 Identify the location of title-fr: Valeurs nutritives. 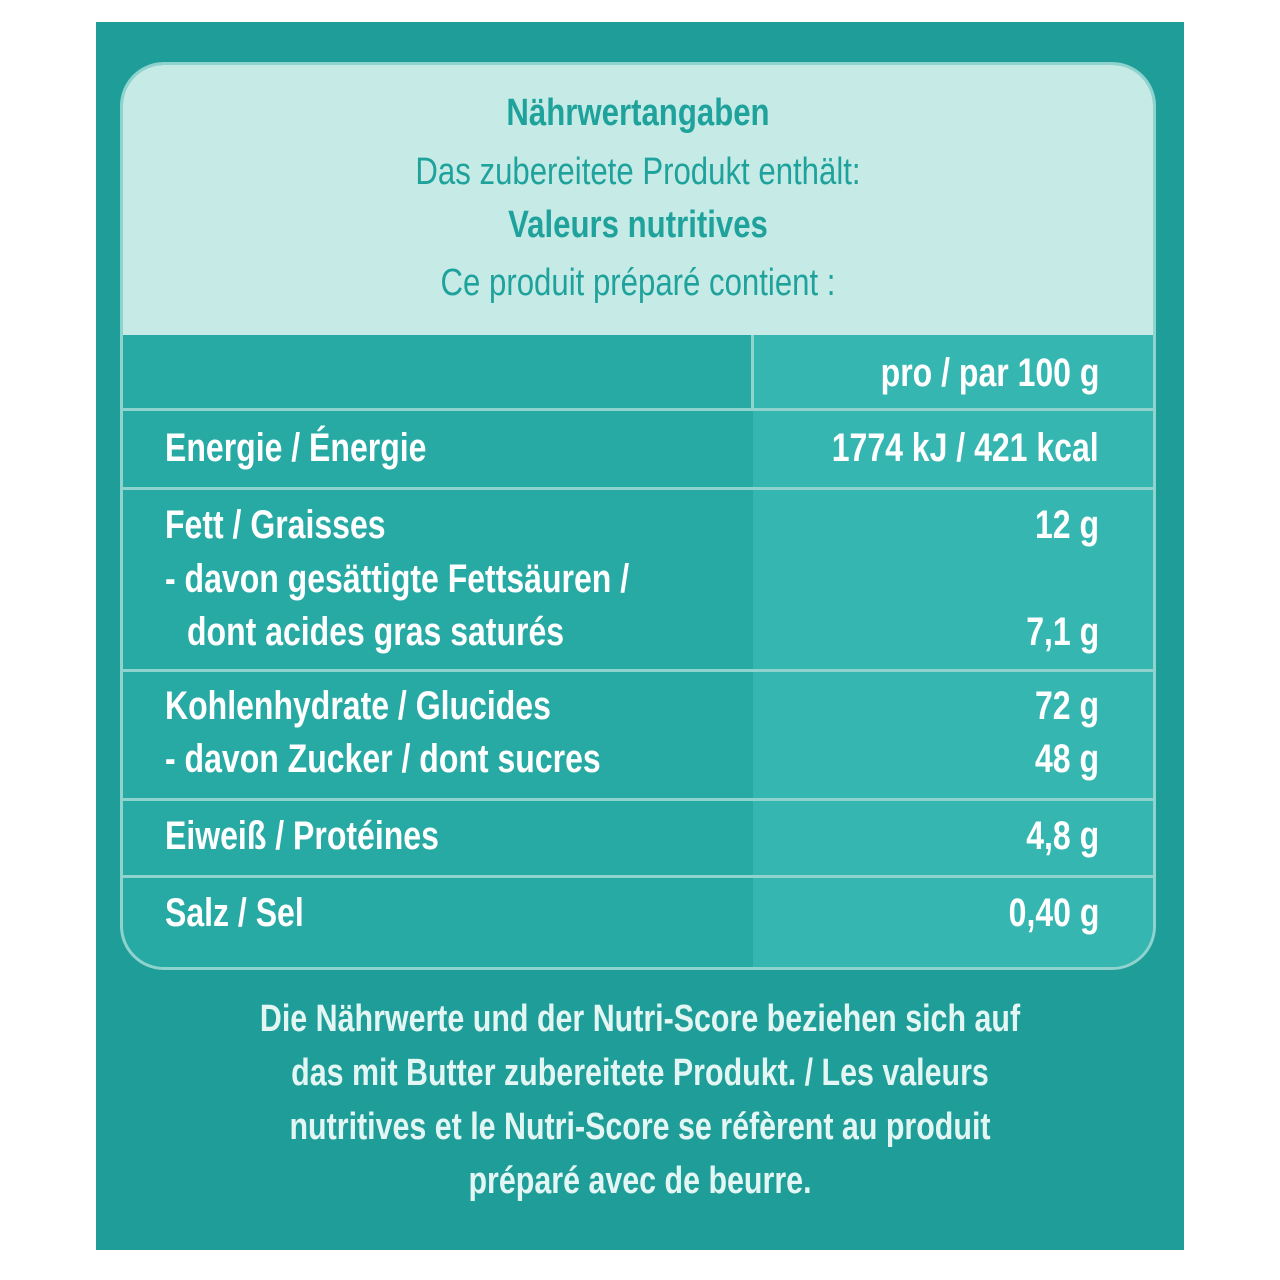
(638, 225).